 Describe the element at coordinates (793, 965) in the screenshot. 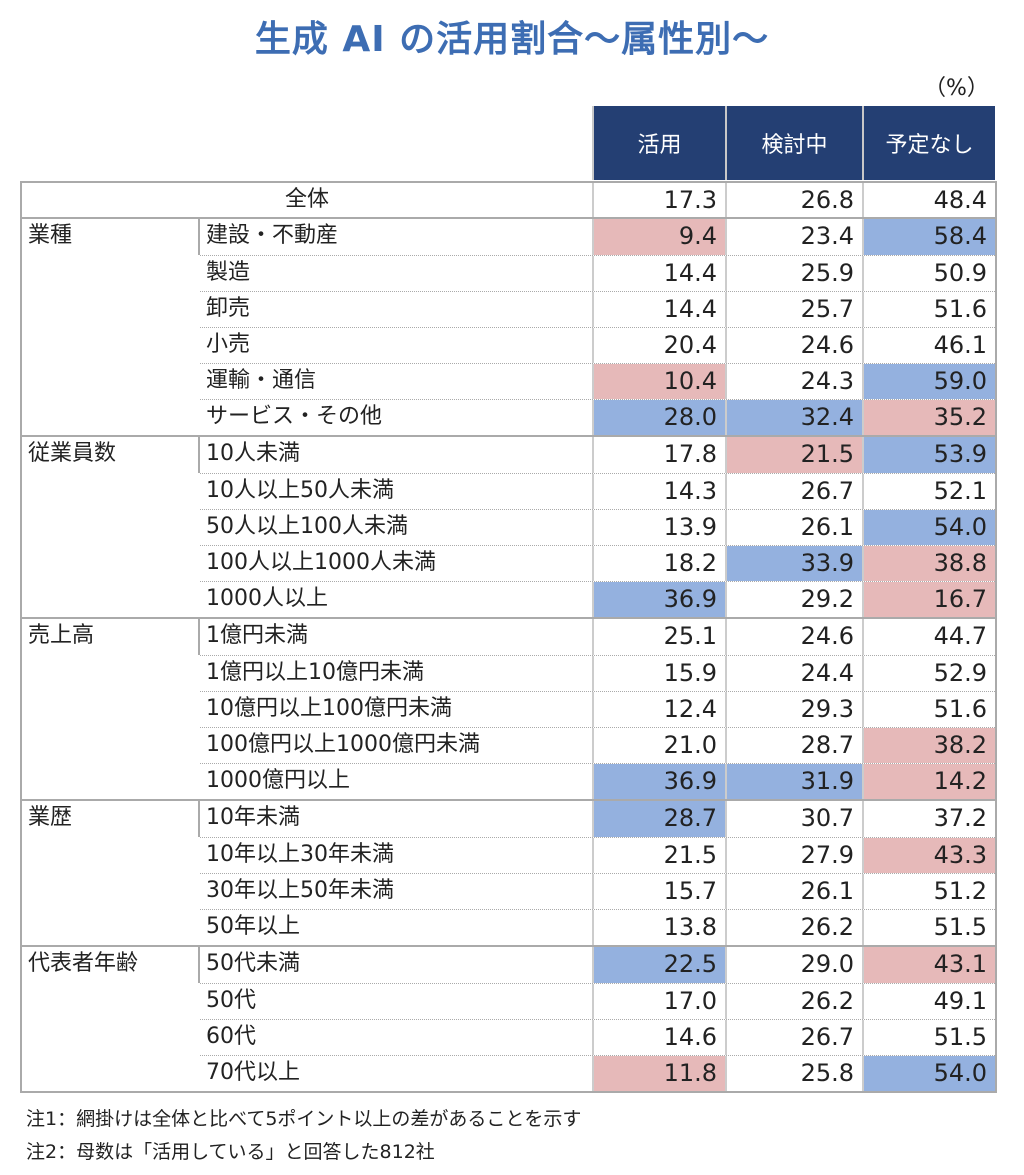

I see `value-cell: 29.0` at that location.